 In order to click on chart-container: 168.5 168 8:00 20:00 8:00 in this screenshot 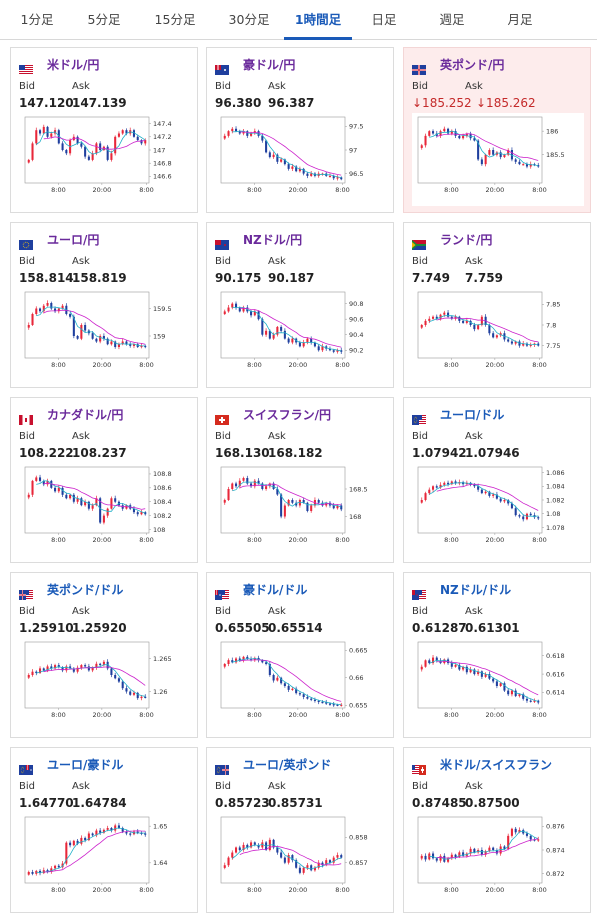, I will do `click(301, 509)`.